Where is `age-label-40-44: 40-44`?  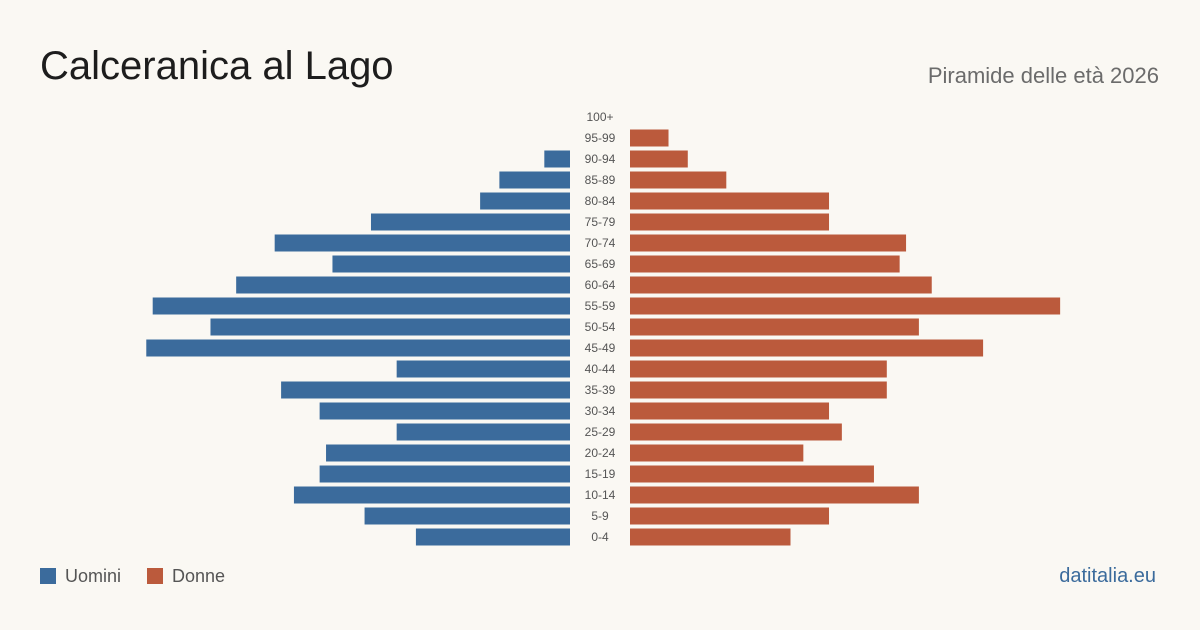 age-label-40-44: 40-44 is located at coordinates (600, 369).